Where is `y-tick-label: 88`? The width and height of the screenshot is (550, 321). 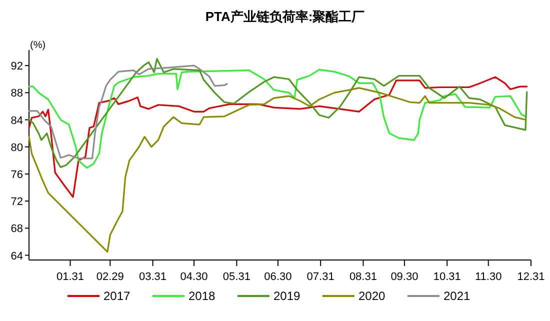
y-tick-label: 88 is located at coordinates (16, 94).